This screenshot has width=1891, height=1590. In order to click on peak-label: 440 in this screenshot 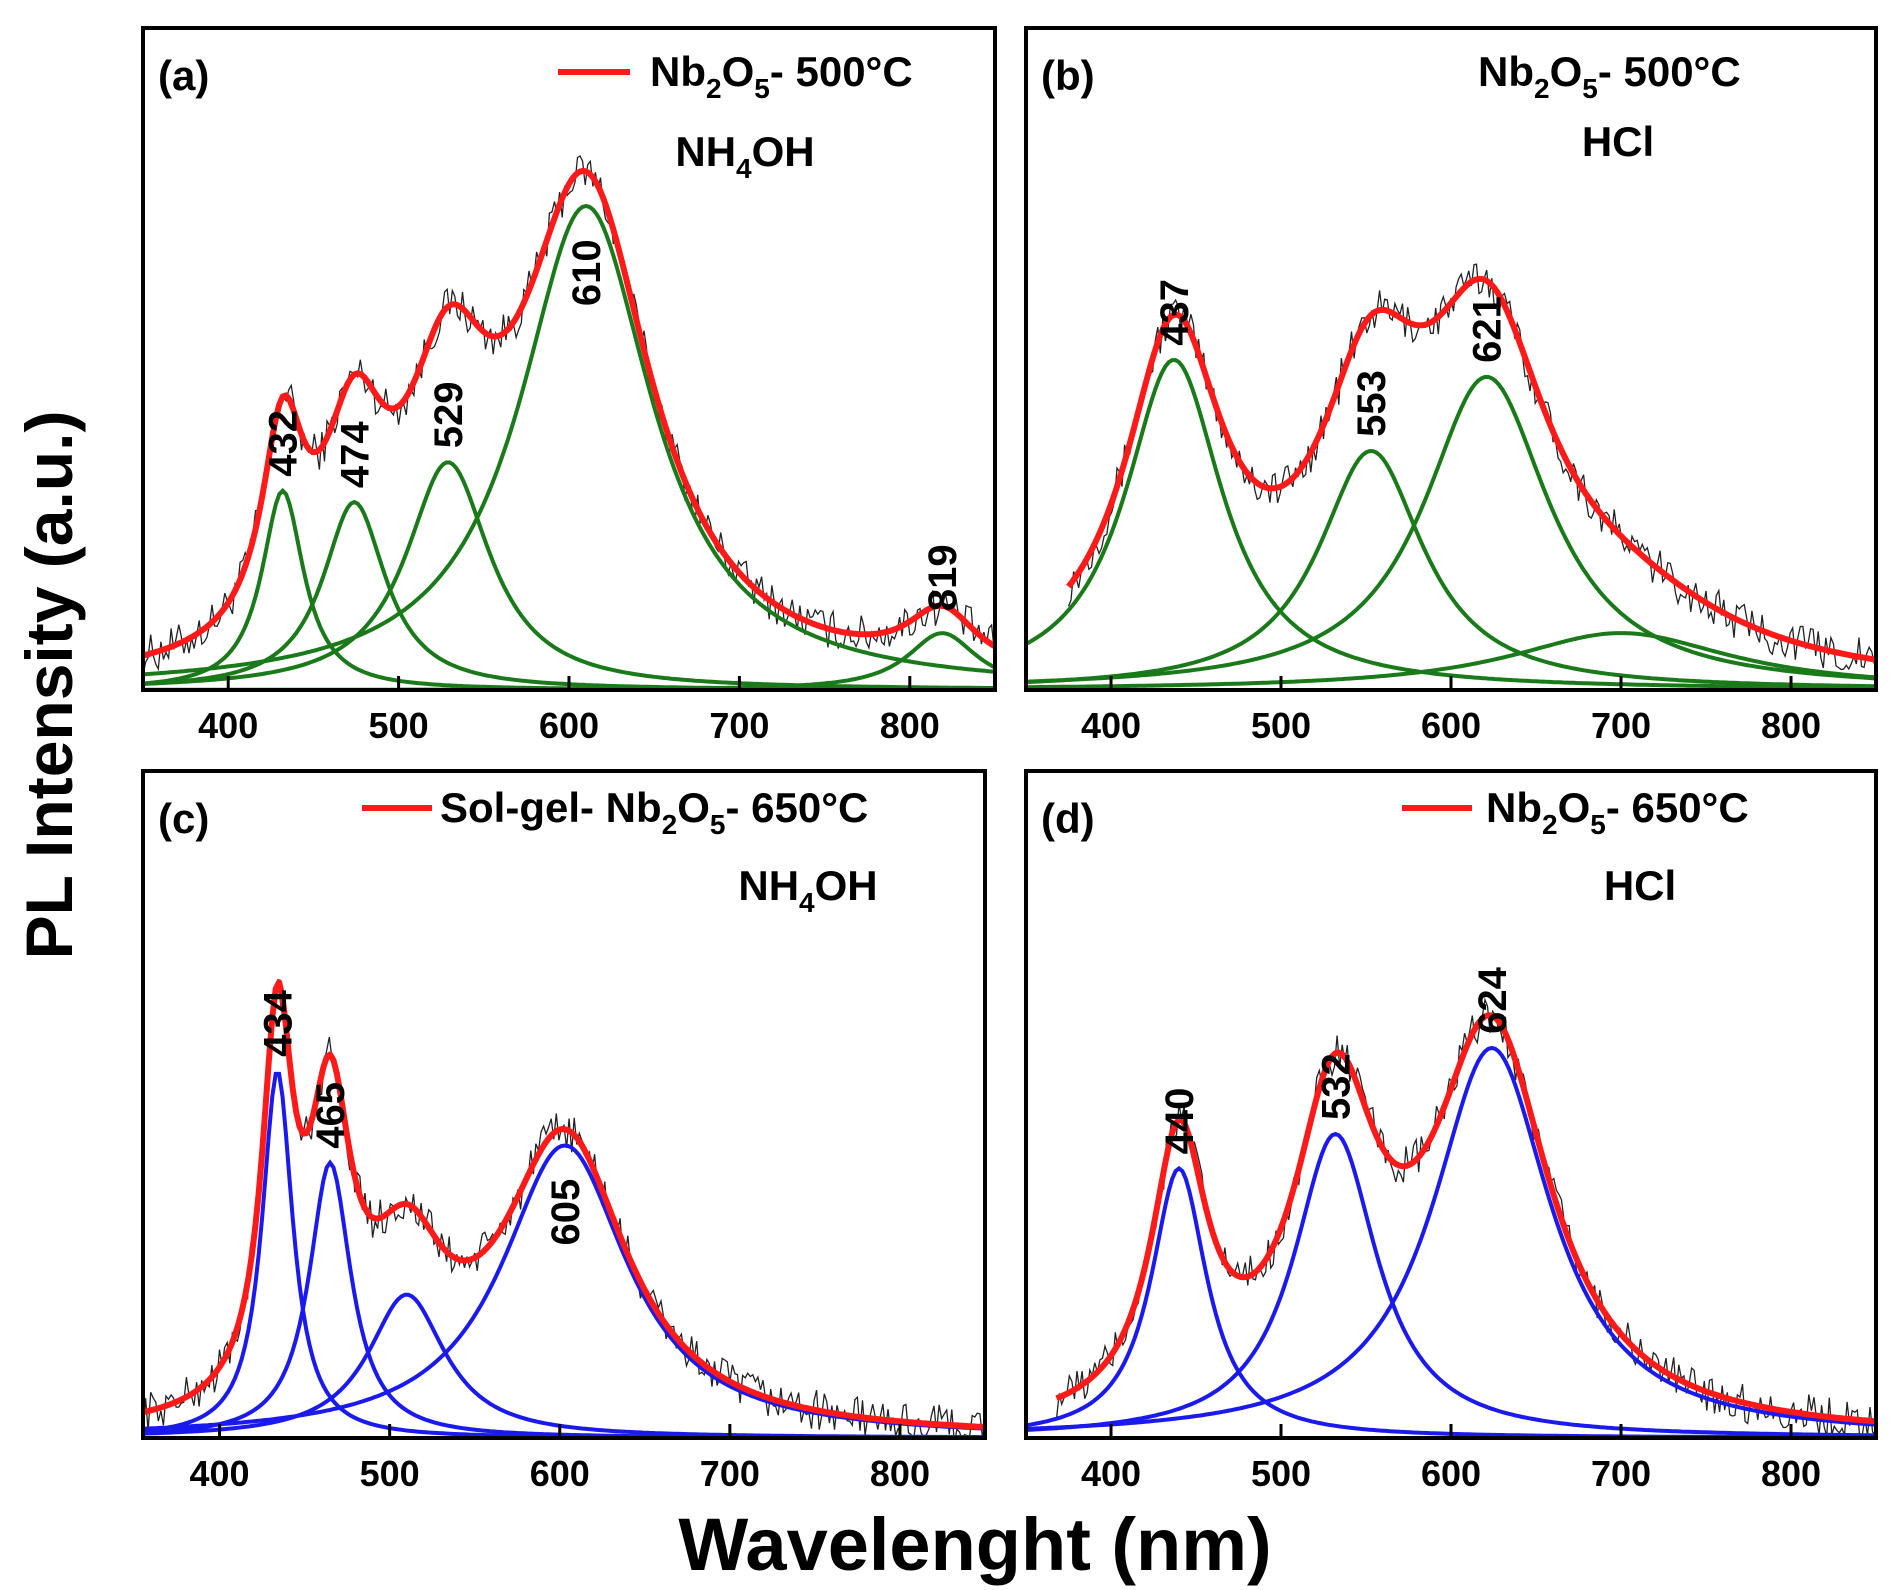, I will do `click(1180, 1121)`.